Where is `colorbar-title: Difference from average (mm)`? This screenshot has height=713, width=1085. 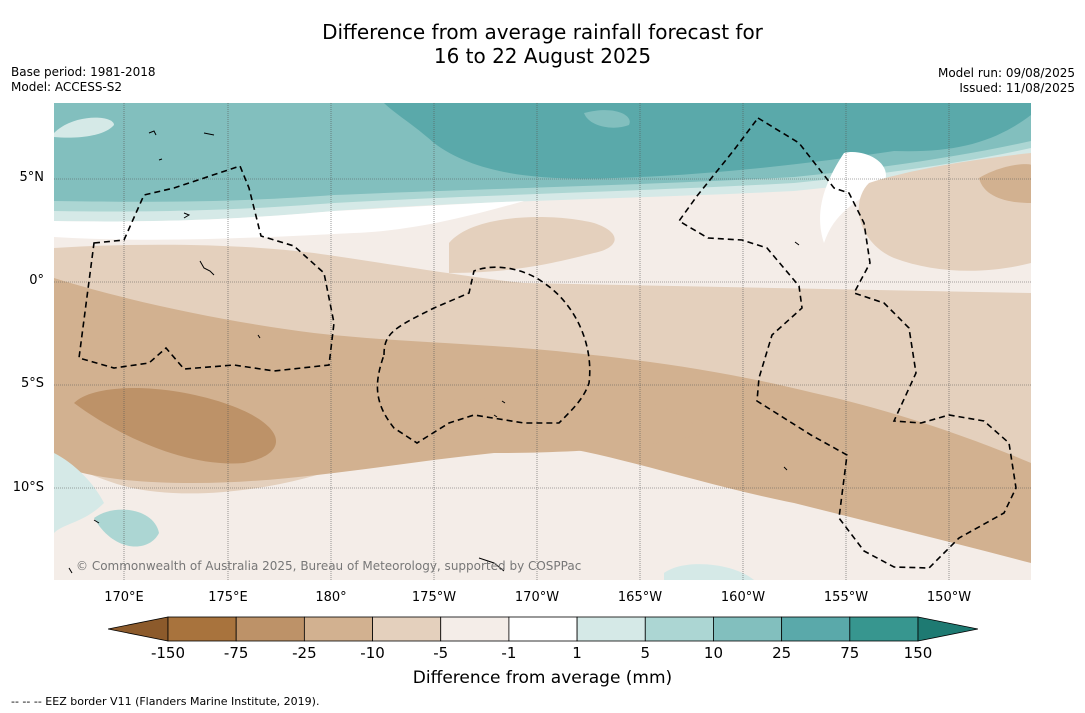
colorbar-title: Difference from average (mm) is located at coordinates (542, 678).